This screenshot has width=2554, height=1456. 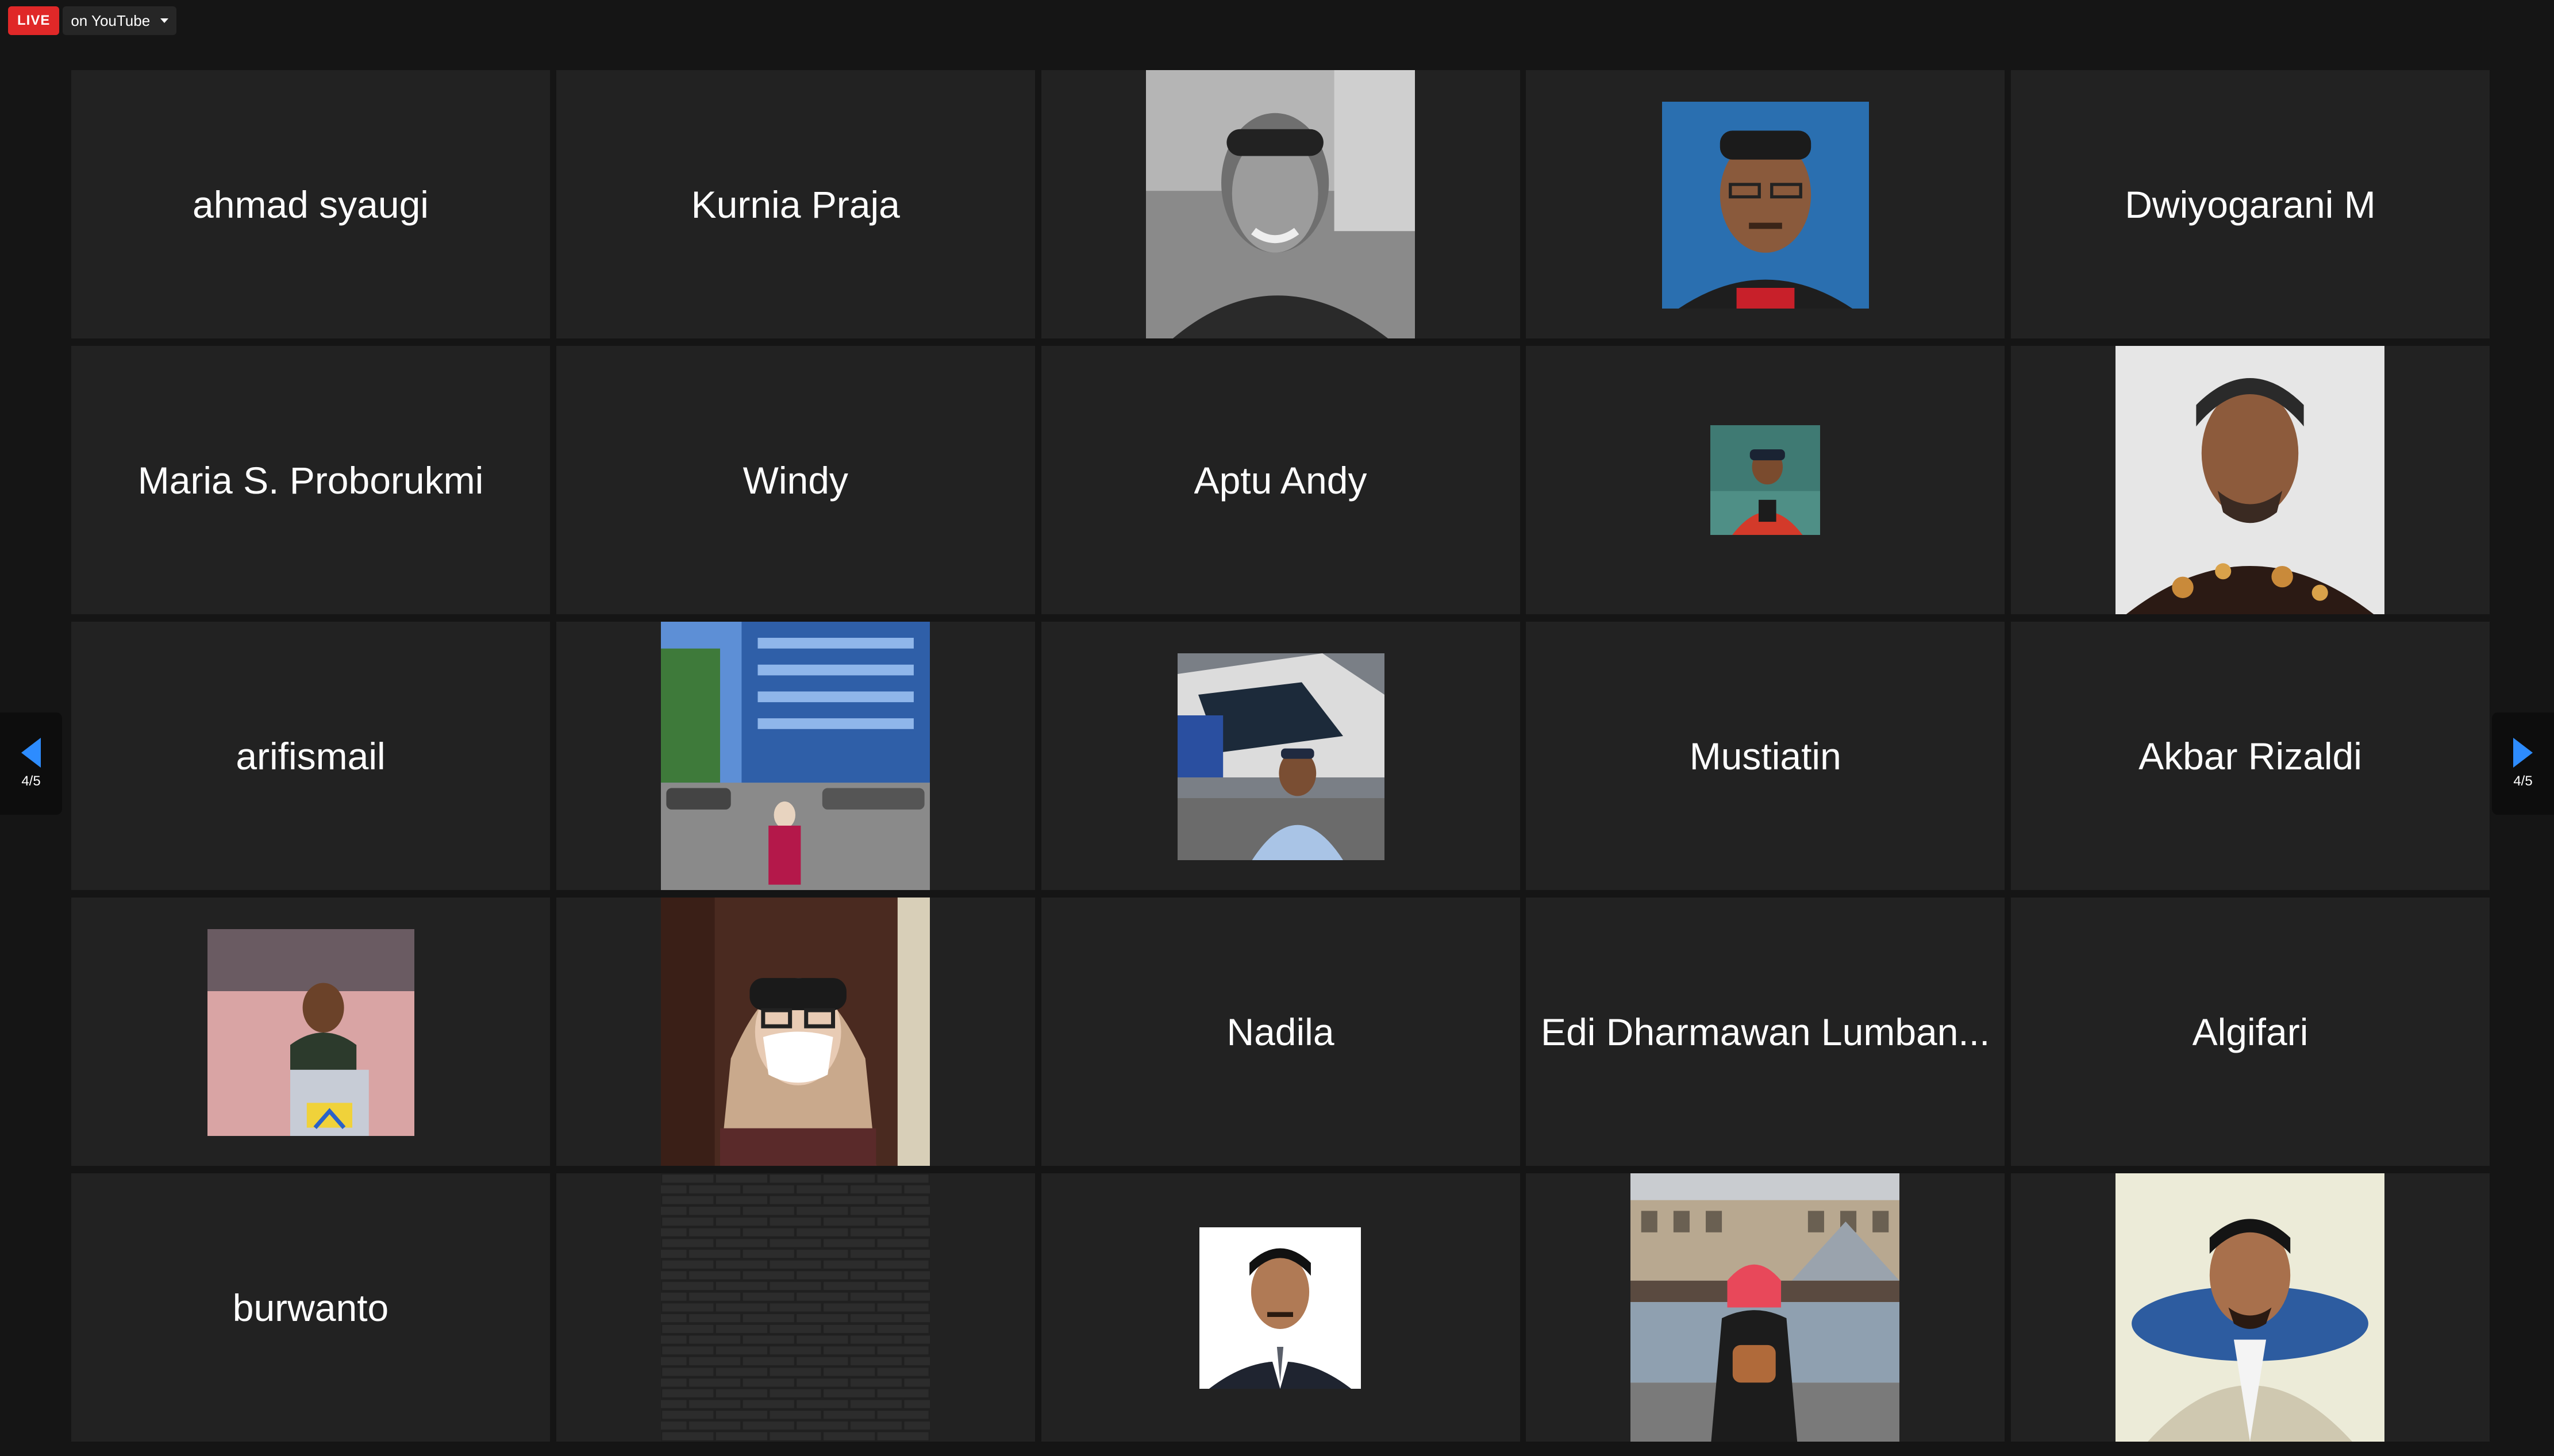 What do you see at coordinates (31, 781) in the screenshot?
I see `previous-page-indicator: 4/5` at bounding box center [31, 781].